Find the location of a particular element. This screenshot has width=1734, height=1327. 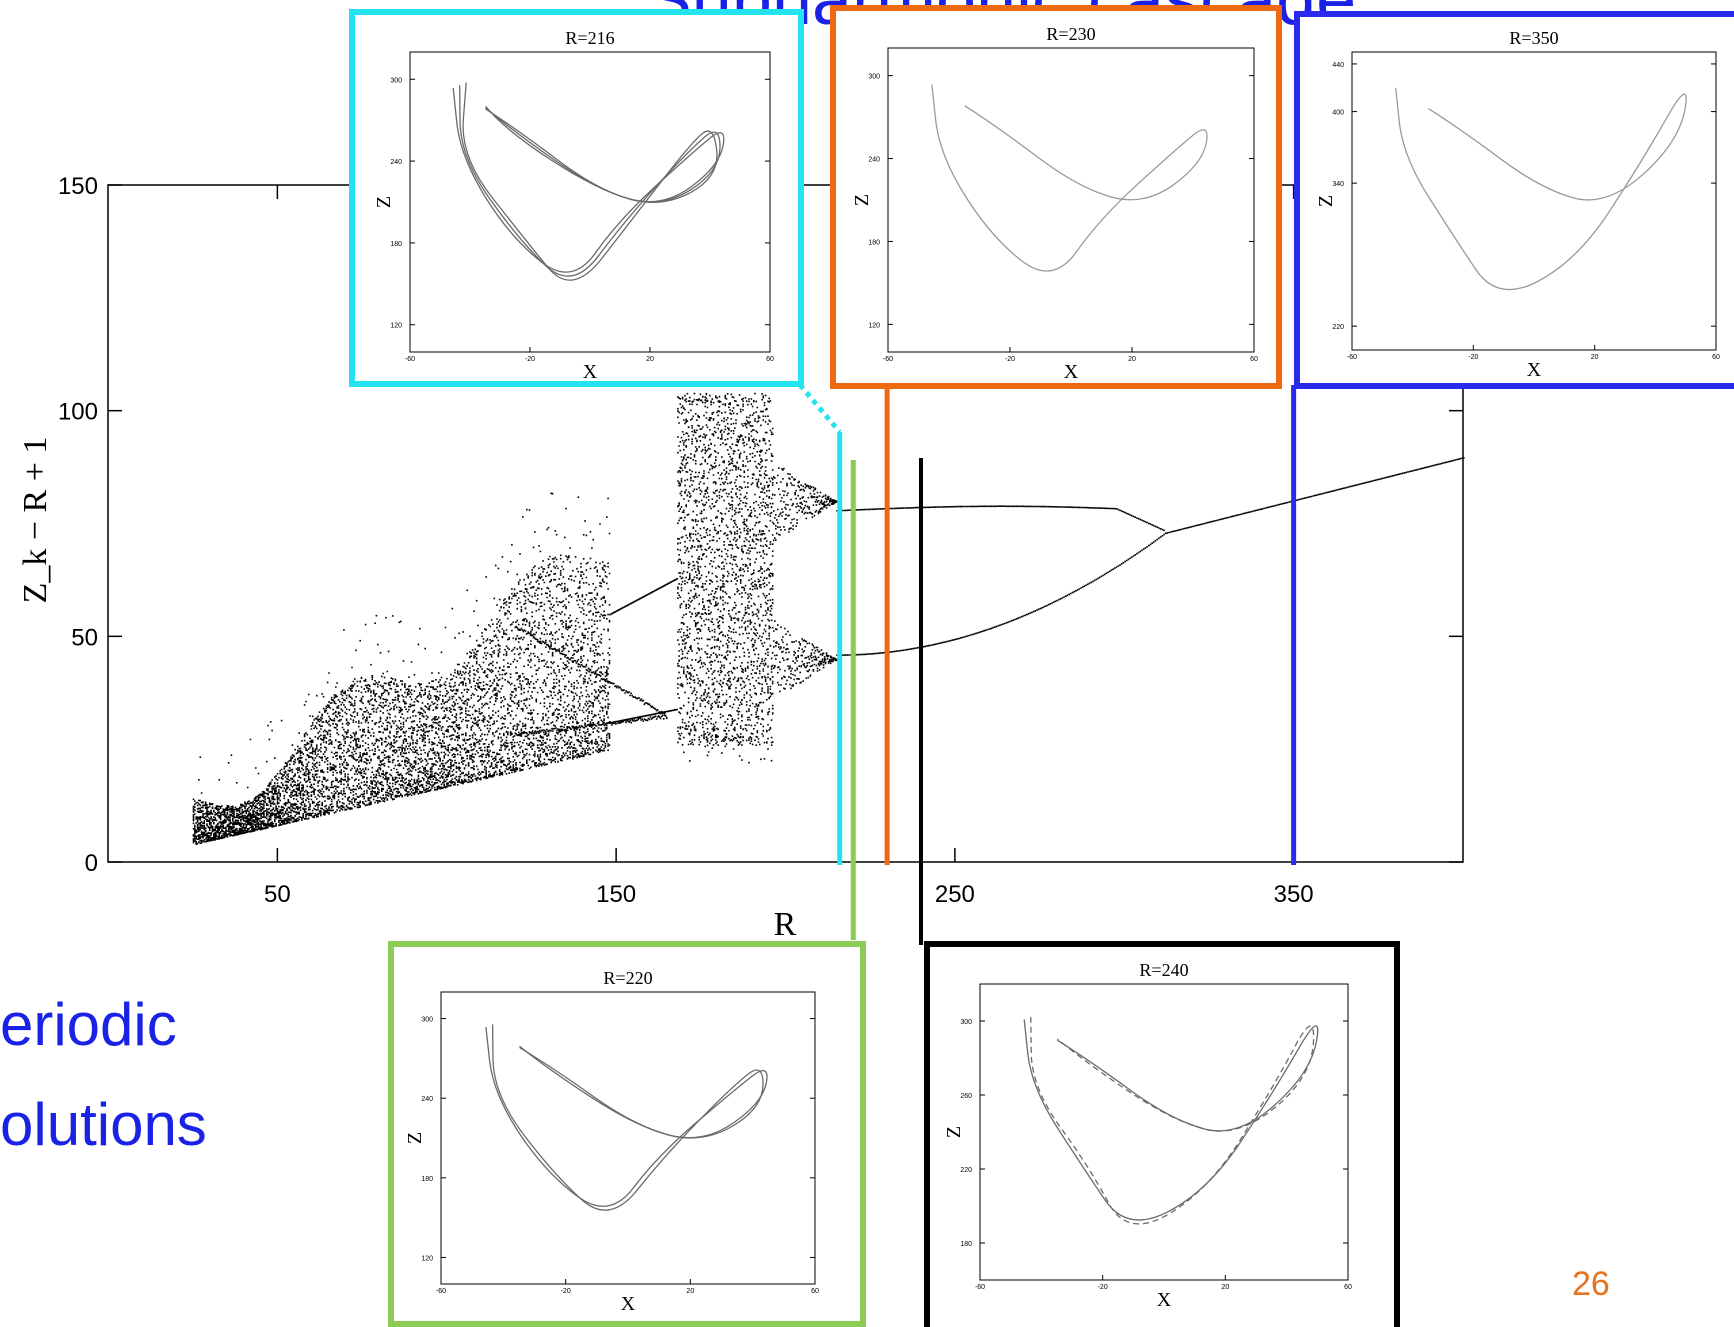

inset-title: R=350 is located at coordinates (1533, 38).